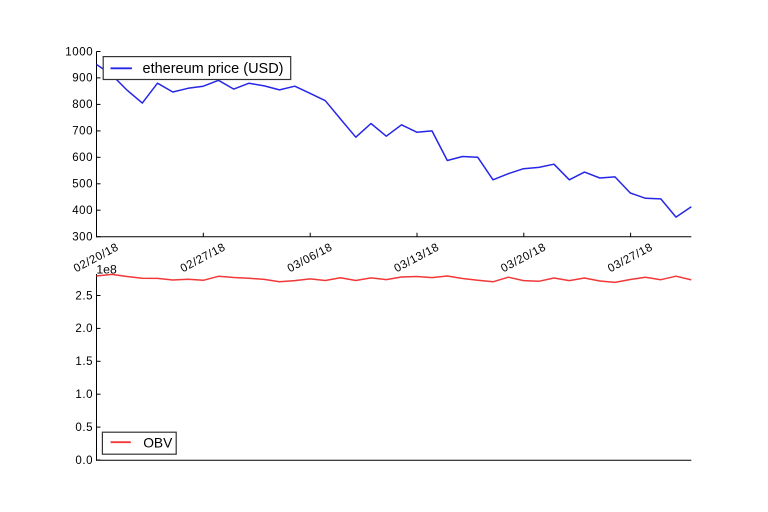  Describe the element at coordinates (84, 362) in the screenshot. I see `svg-text: 1.5` at that location.